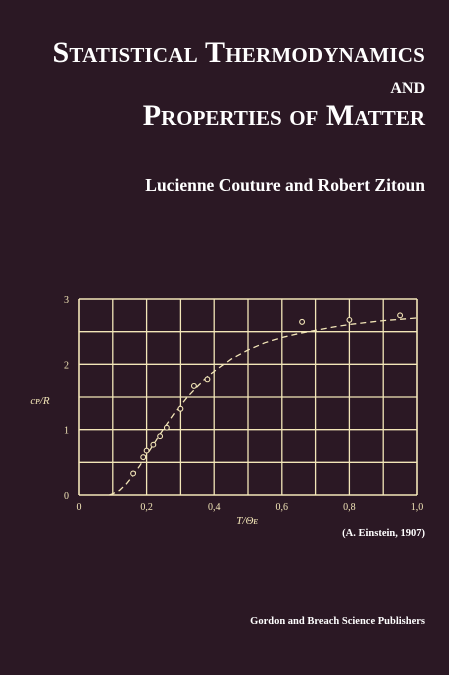 The width and height of the screenshot is (449, 675). Describe the element at coordinates (238, 52) in the screenshot. I see `title-line-1: Statistical Thermodynamics` at that location.